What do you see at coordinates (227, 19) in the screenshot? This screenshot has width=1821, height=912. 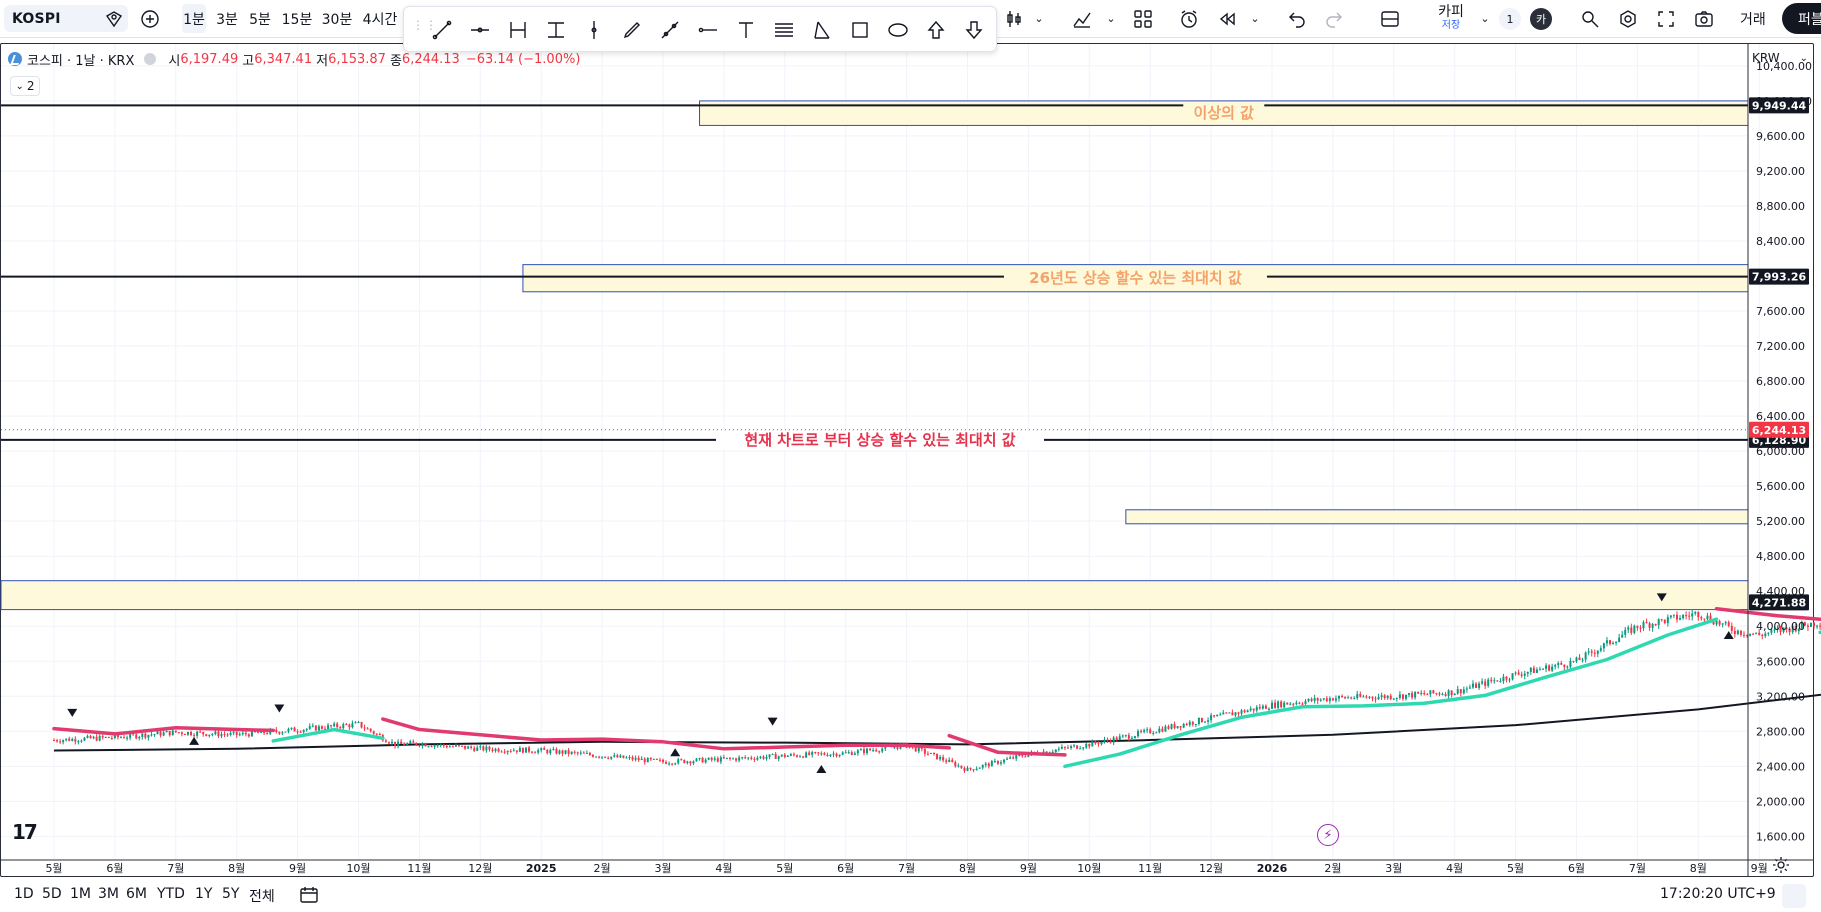 I see `interval-3m: 3분` at bounding box center [227, 19].